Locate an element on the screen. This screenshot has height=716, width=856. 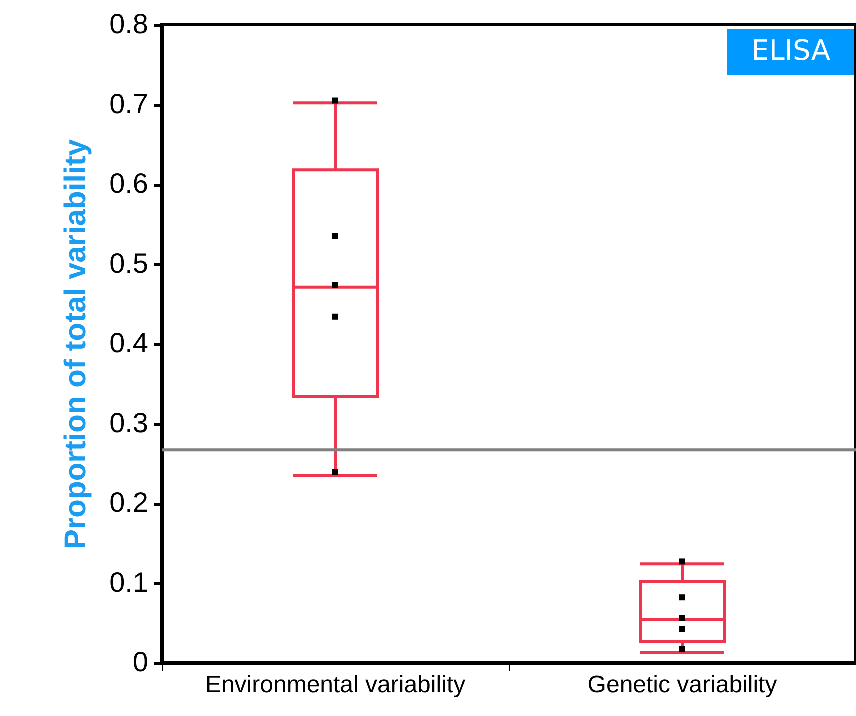
y-tick-label: 0.7 is located at coordinates (129, 104).